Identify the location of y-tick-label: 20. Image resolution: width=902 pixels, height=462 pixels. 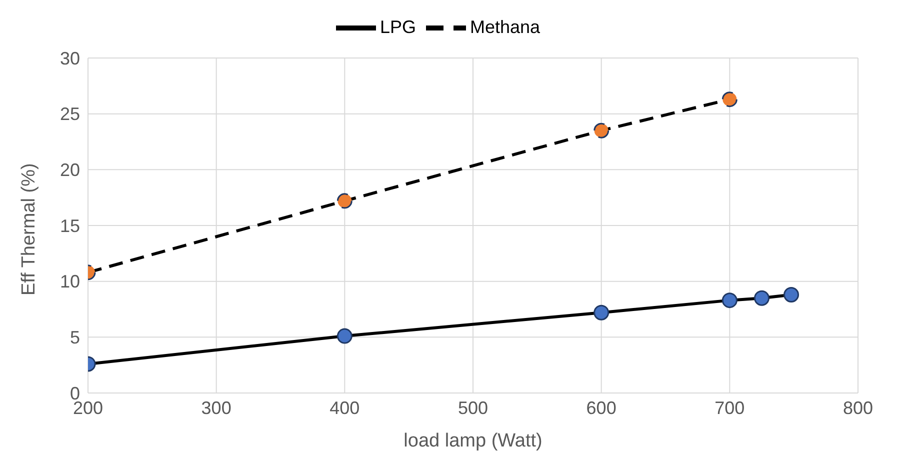
(70, 170).